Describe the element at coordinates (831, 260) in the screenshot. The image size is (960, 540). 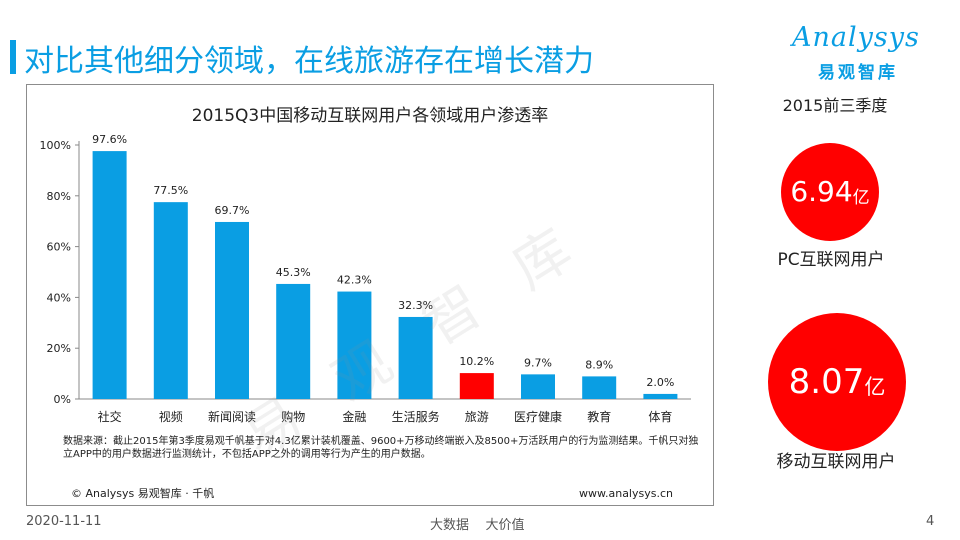
I see `pc-users-label: PC互联网用户` at that location.